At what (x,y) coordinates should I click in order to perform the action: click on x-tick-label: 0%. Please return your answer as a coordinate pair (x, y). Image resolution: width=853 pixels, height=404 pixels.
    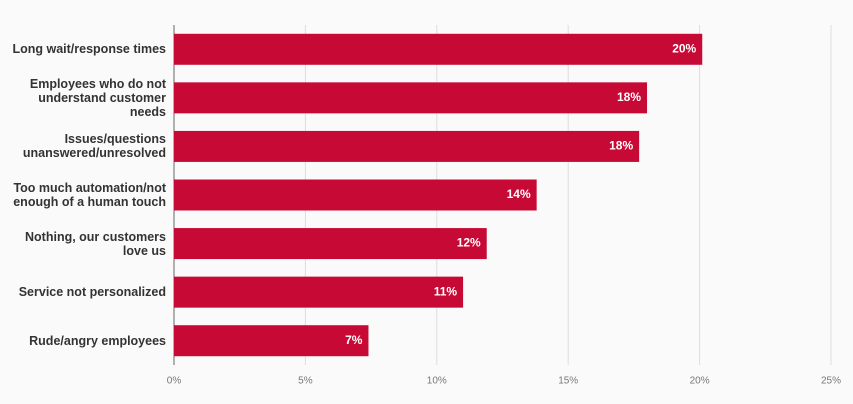
    Looking at the image, I should click on (174, 381).